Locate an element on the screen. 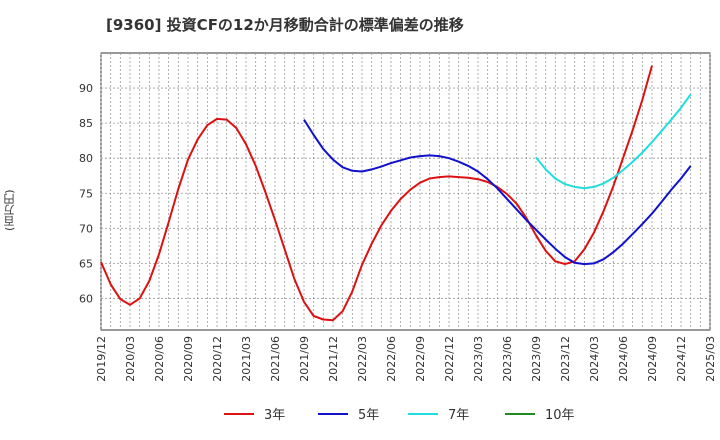 This screenshot has height=440, width=720. legend-label-2: 5年 is located at coordinates (368, 415).